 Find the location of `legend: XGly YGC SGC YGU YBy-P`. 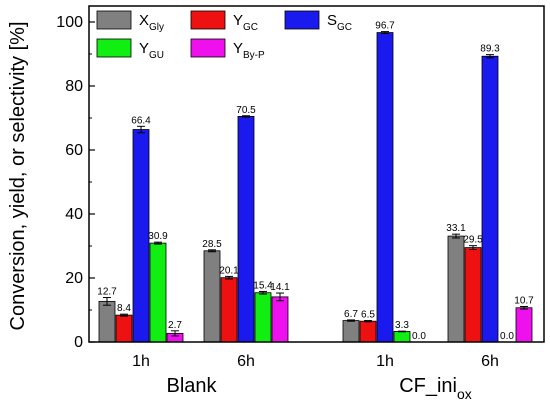

legend: XGly YGC SGC YGU YBy-P is located at coordinates (224, 35).